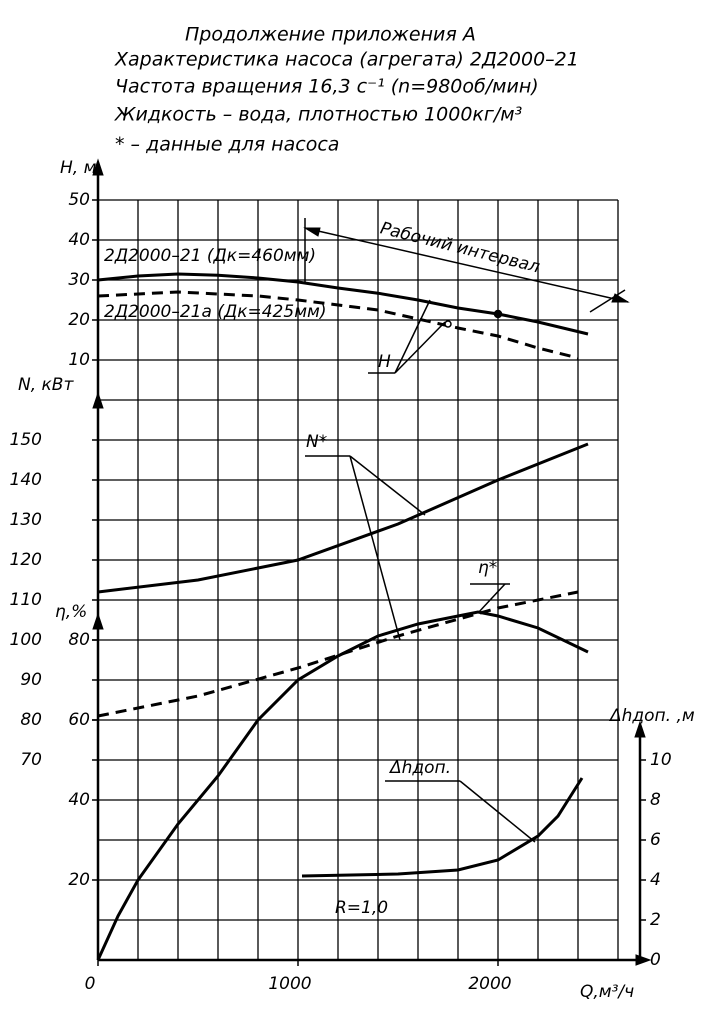  I want to click on annotation: H, so click(384, 362).